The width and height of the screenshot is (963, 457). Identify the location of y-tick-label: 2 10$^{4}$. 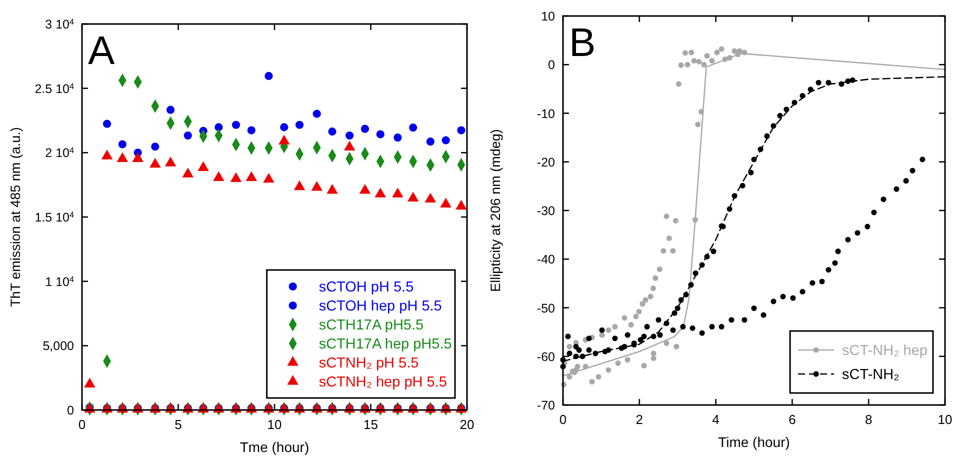
(59, 153).